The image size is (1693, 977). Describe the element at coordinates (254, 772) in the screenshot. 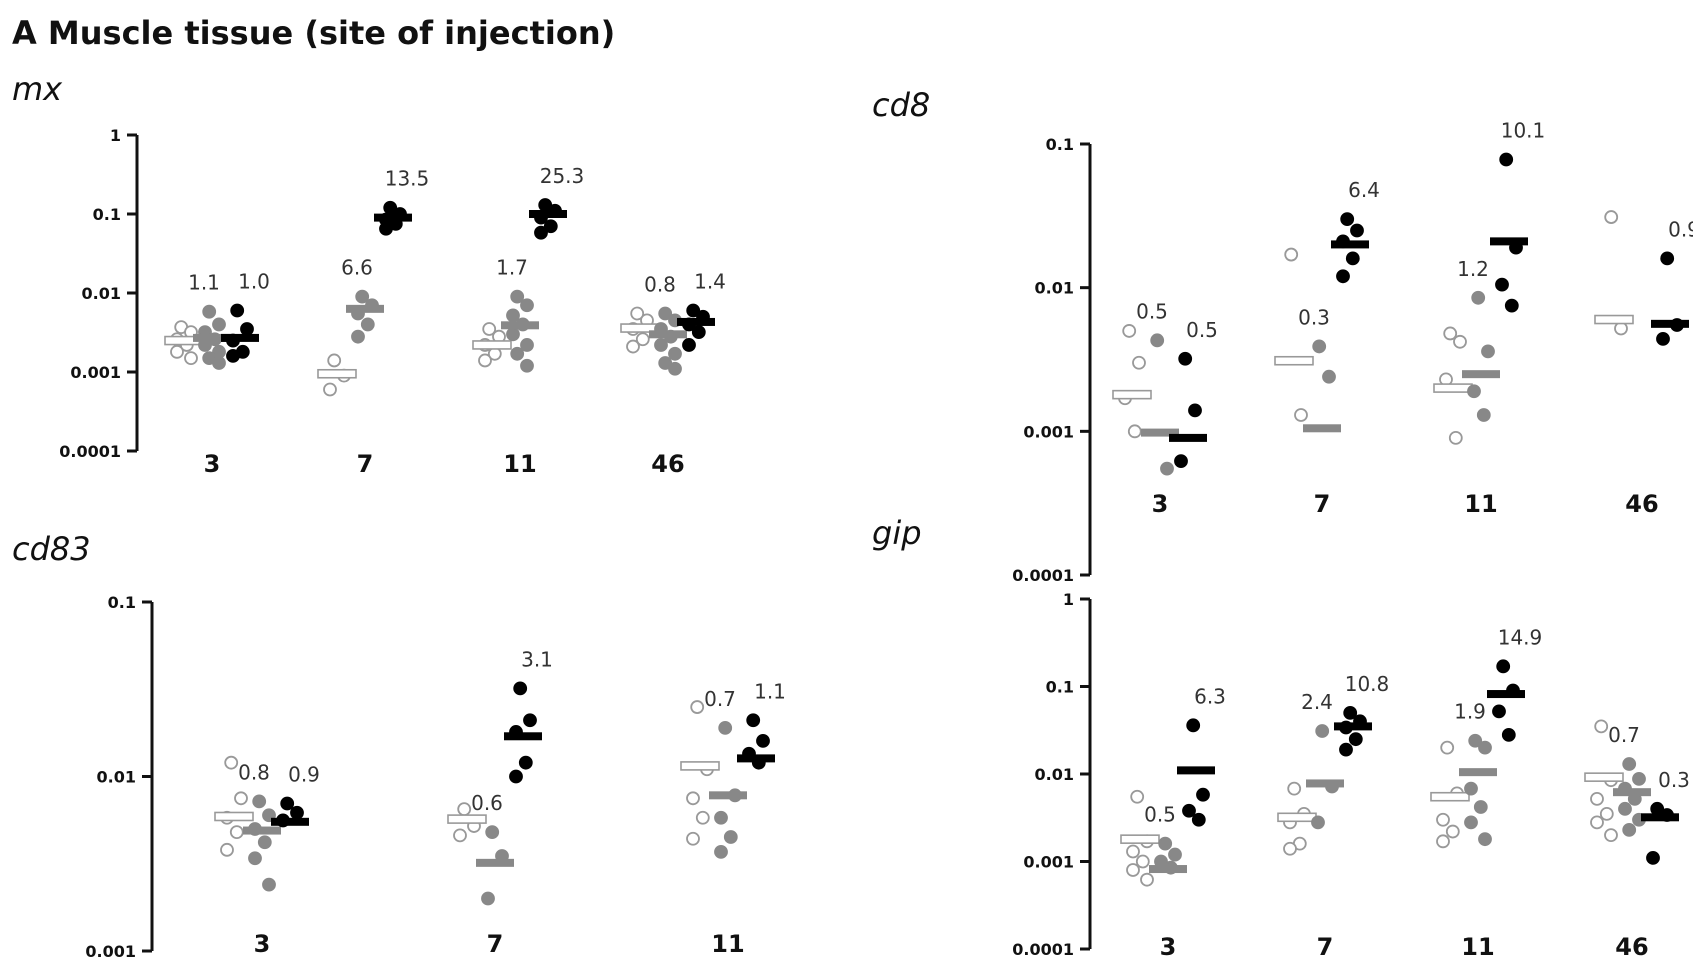

I see `fold-change-label: 0.8` at that location.